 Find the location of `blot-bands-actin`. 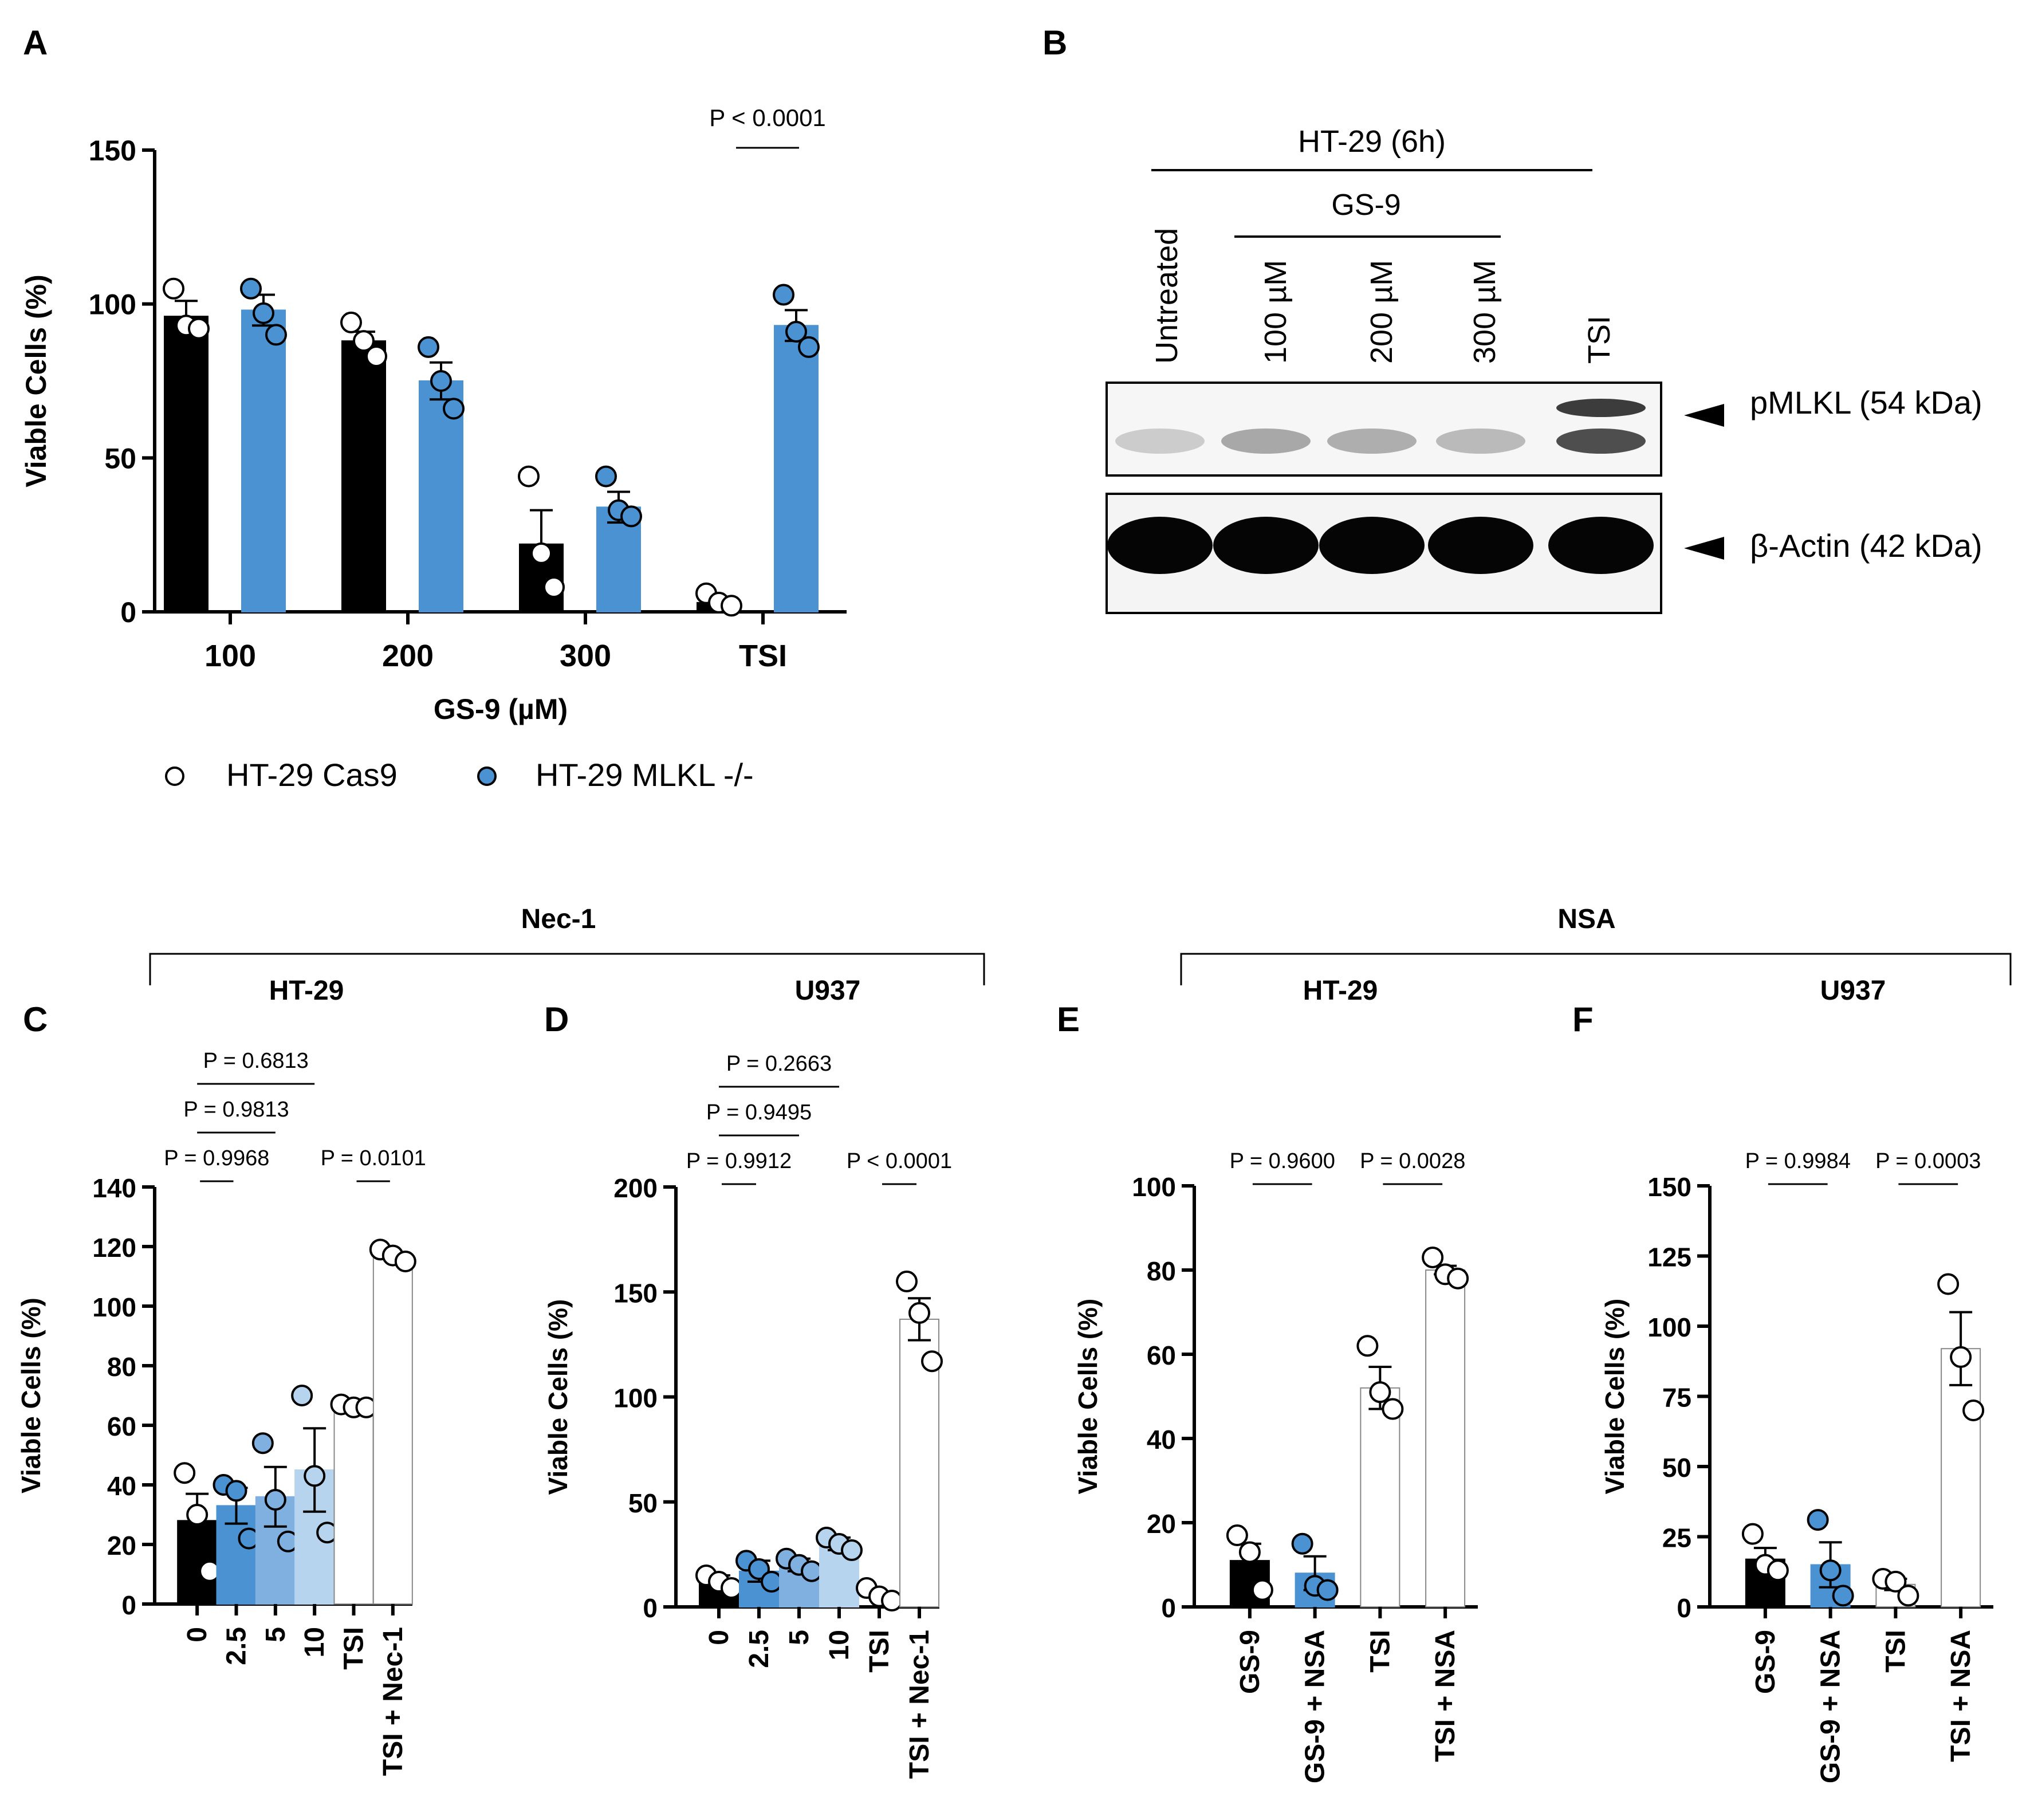

blot-bands-actin is located at coordinates (1380, 545).